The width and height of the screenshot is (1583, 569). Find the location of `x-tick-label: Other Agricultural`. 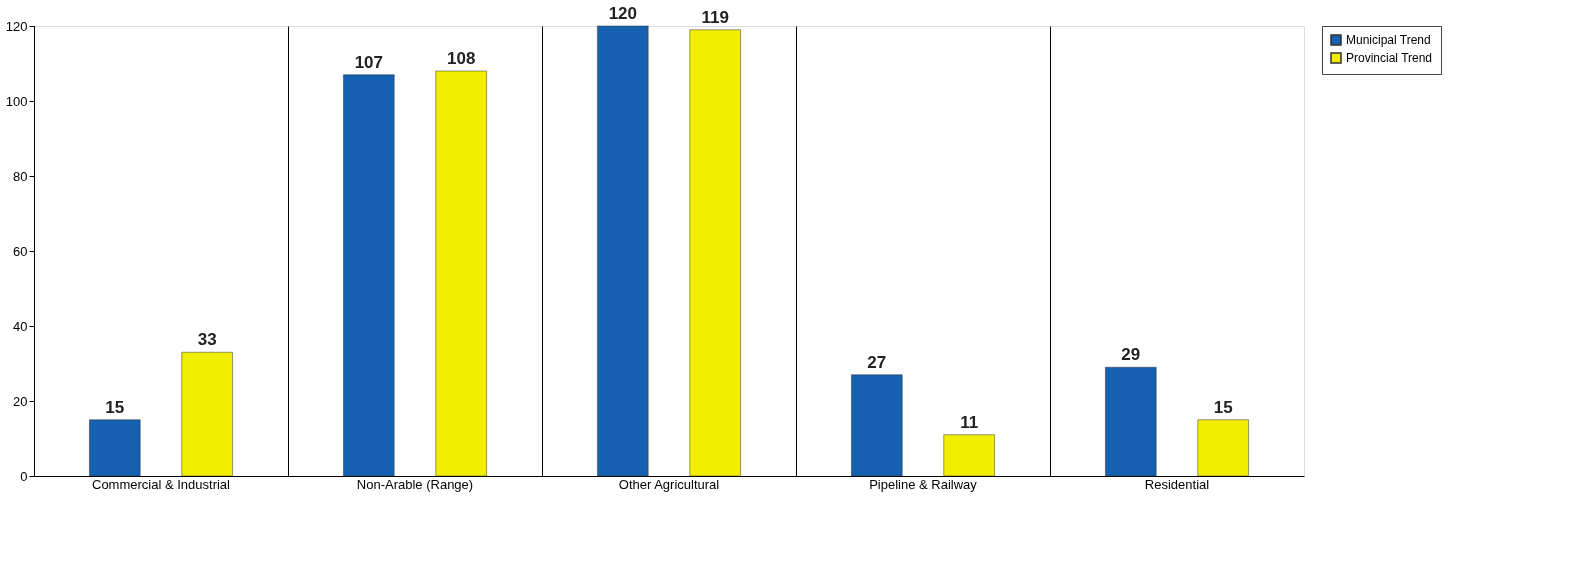

x-tick-label: Other Agricultural is located at coordinates (669, 484).